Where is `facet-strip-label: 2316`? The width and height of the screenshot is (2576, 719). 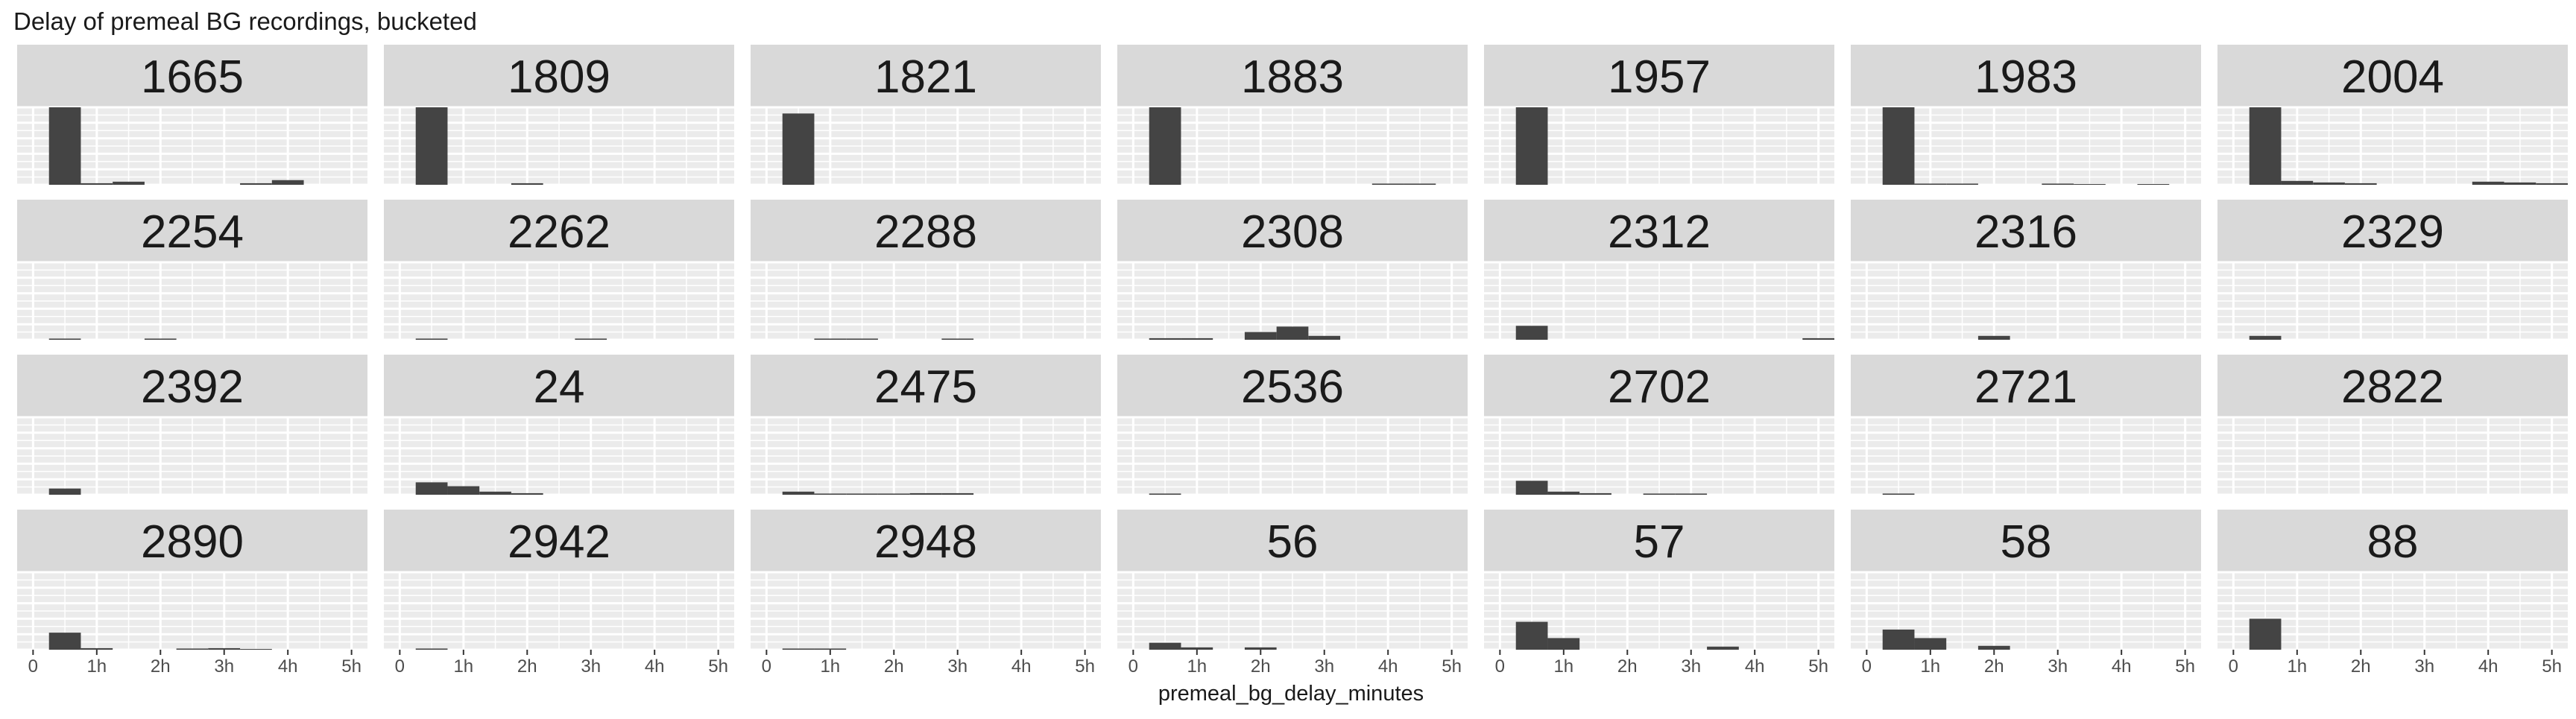
facet-strip-label: 2316 is located at coordinates (2025, 232).